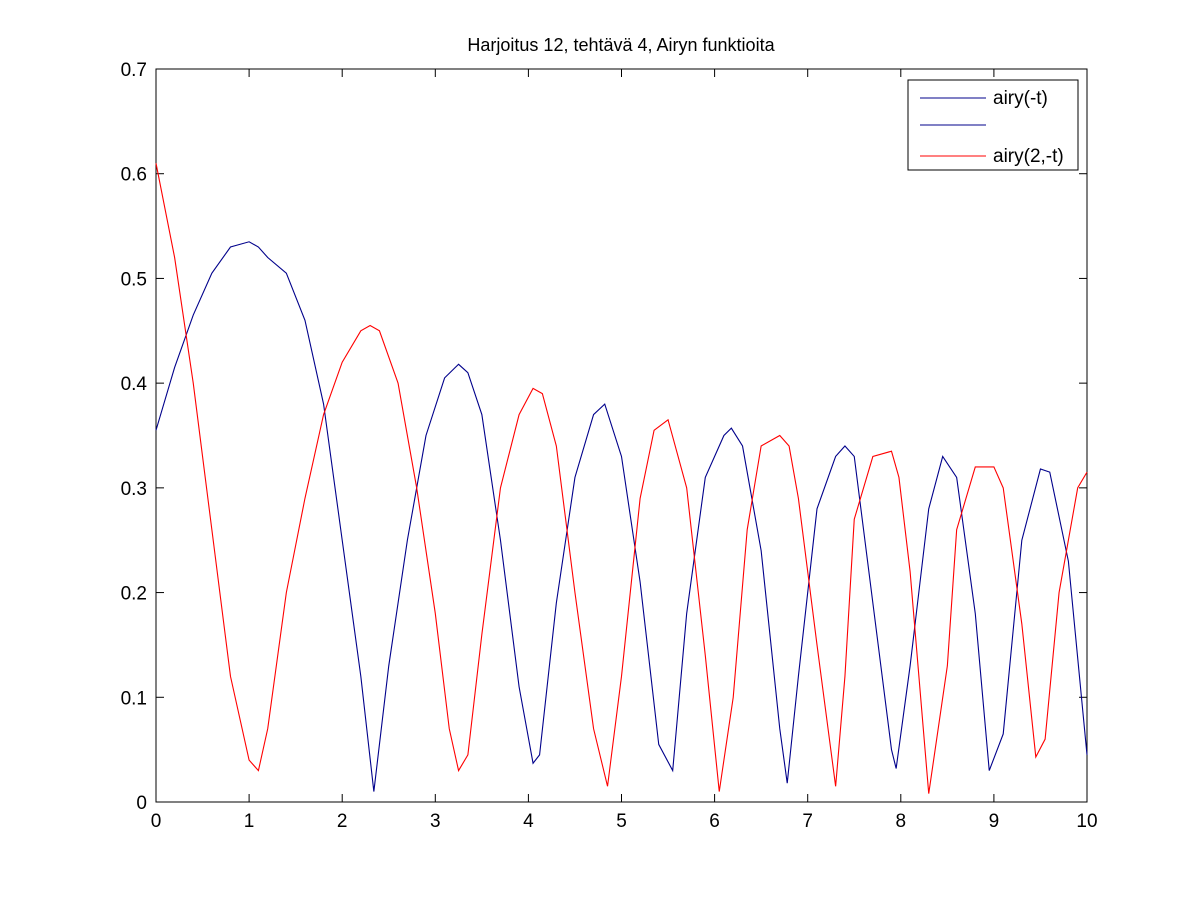  I want to click on y-tick-label: 0, so click(141, 803).